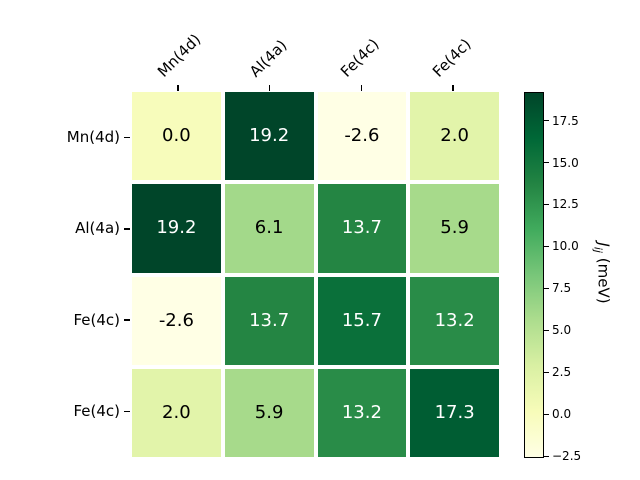 The width and height of the screenshot is (640, 480). I want to click on colorbar-tick-label: 7.5, so click(562, 288).